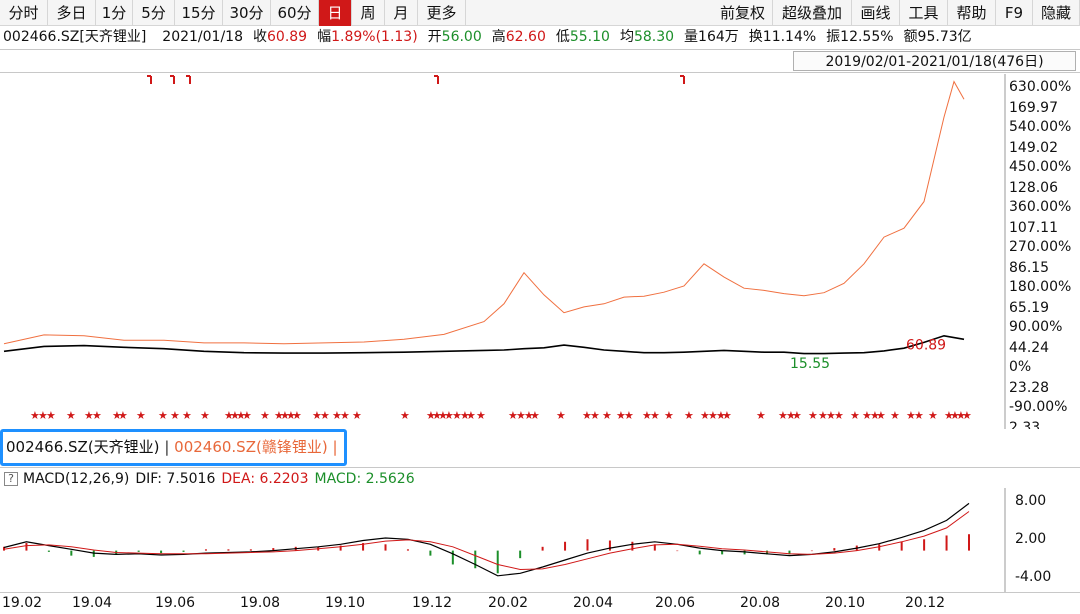 The width and height of the screenshot is (1080, 614). Describe the element at coordinates (123, 415) in the screenshot. I see `signal-star-7: ★` at that location.